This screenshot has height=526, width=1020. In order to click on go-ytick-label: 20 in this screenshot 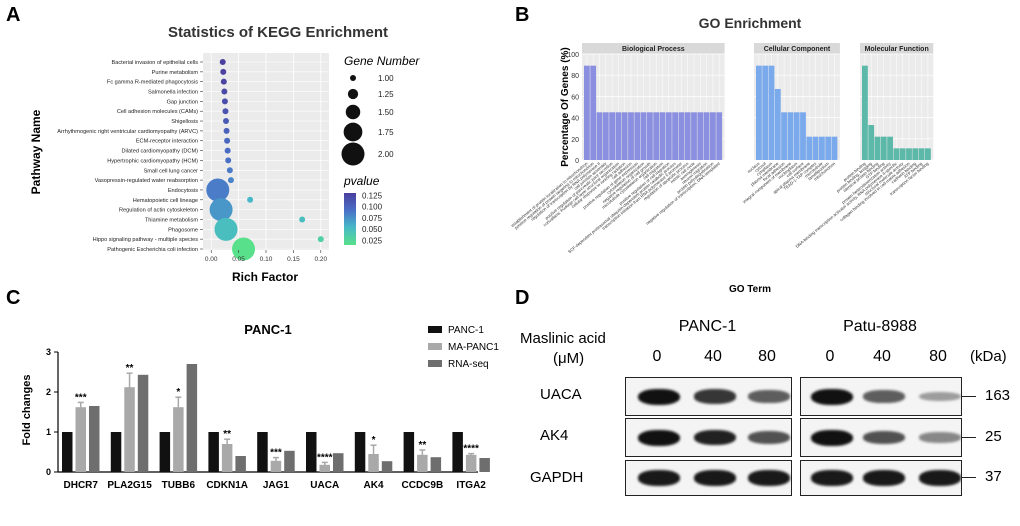, I will do `click(575, 140)`.